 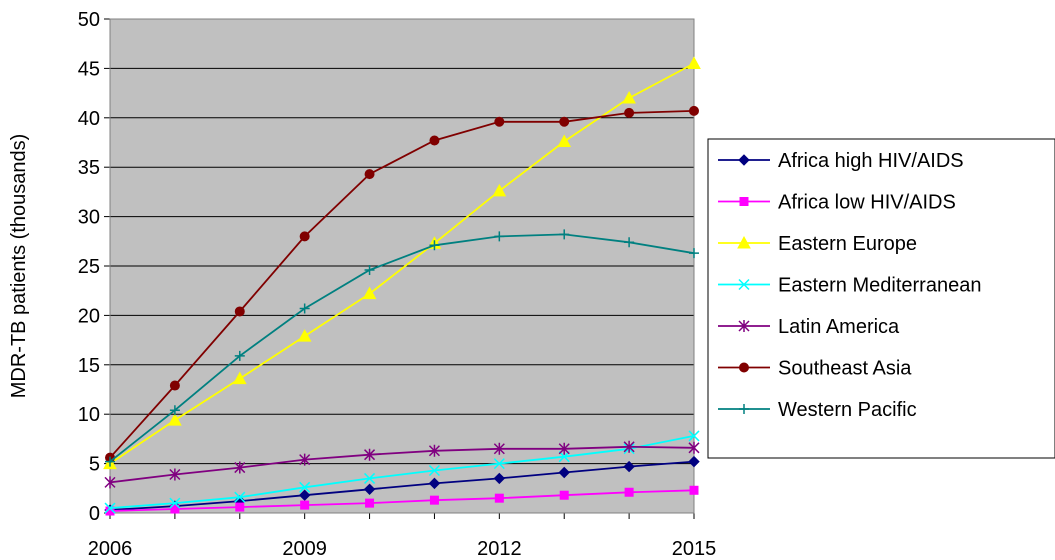 What do you see at coordinates (94, 514) in the screenshot?
I see `y-tick-label: 0` at bounding box center [94, 514].